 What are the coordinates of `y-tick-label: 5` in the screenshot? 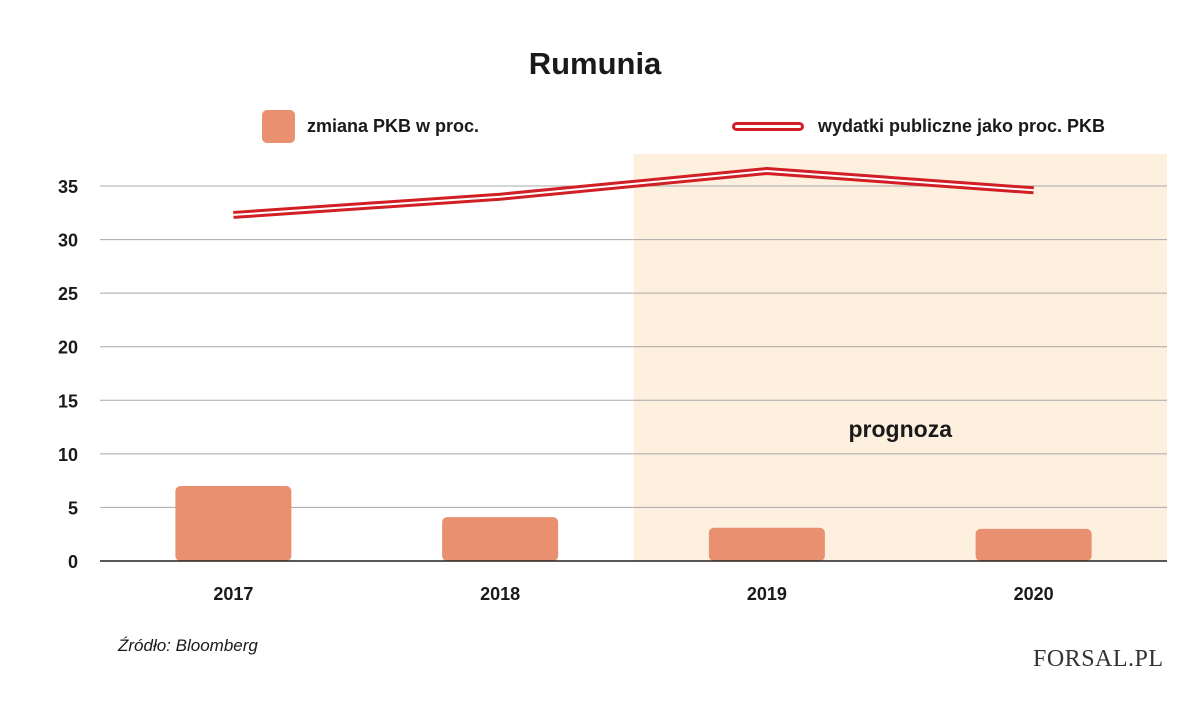 It's located at (73, 508).